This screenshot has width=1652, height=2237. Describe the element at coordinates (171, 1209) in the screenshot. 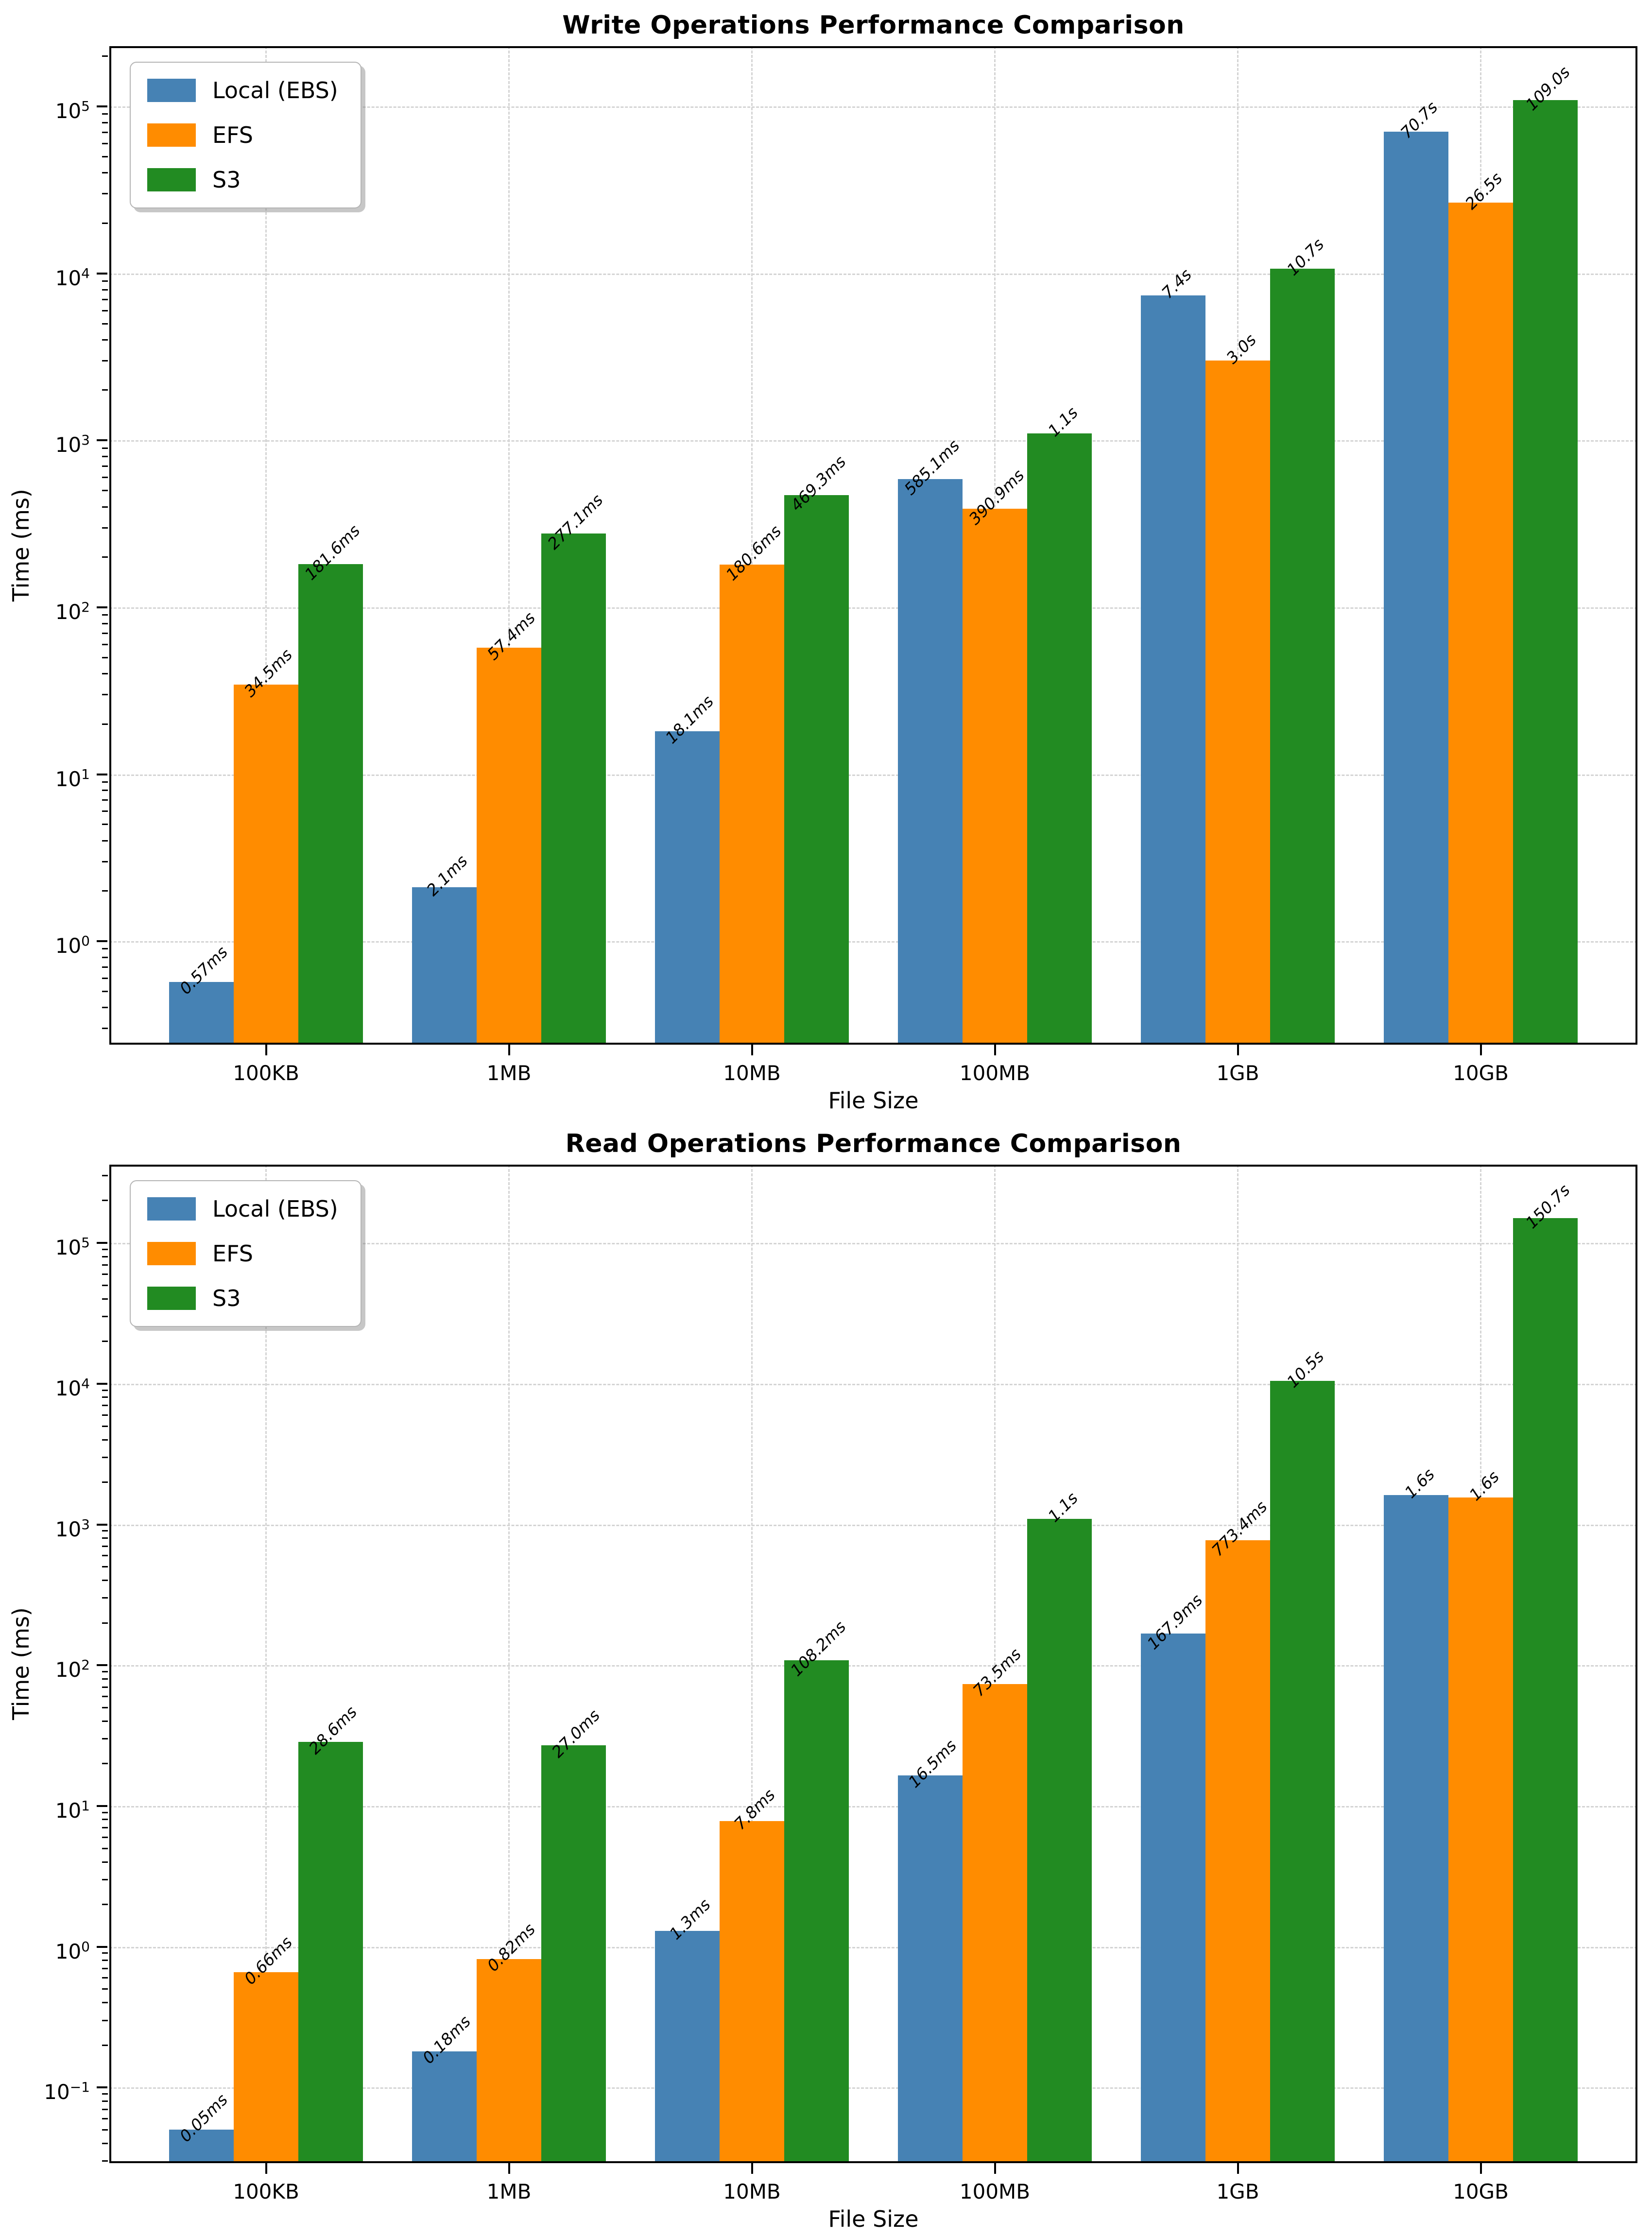

I see `legend-swatch-local` at that location.